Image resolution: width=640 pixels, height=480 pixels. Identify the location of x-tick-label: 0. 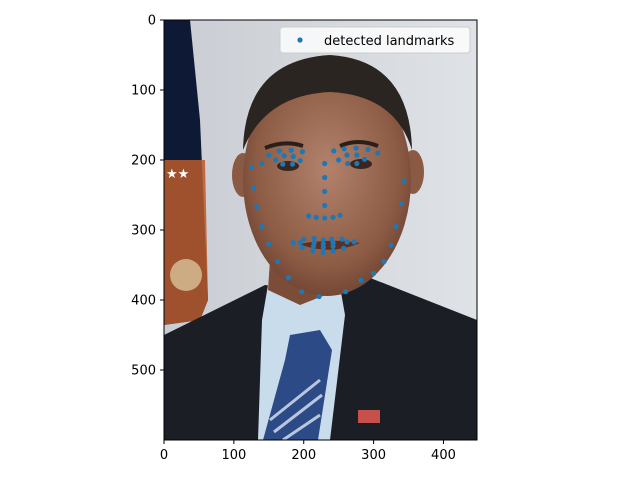
(164, 455).